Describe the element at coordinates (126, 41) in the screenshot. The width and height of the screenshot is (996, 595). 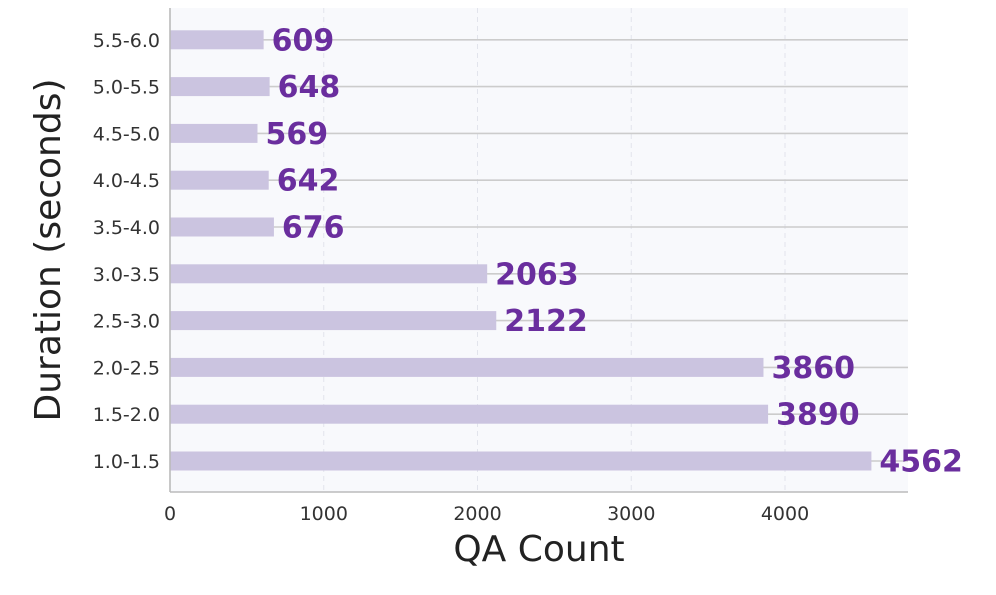
I see `y-tick-label: 5.5-6.0` at that location.